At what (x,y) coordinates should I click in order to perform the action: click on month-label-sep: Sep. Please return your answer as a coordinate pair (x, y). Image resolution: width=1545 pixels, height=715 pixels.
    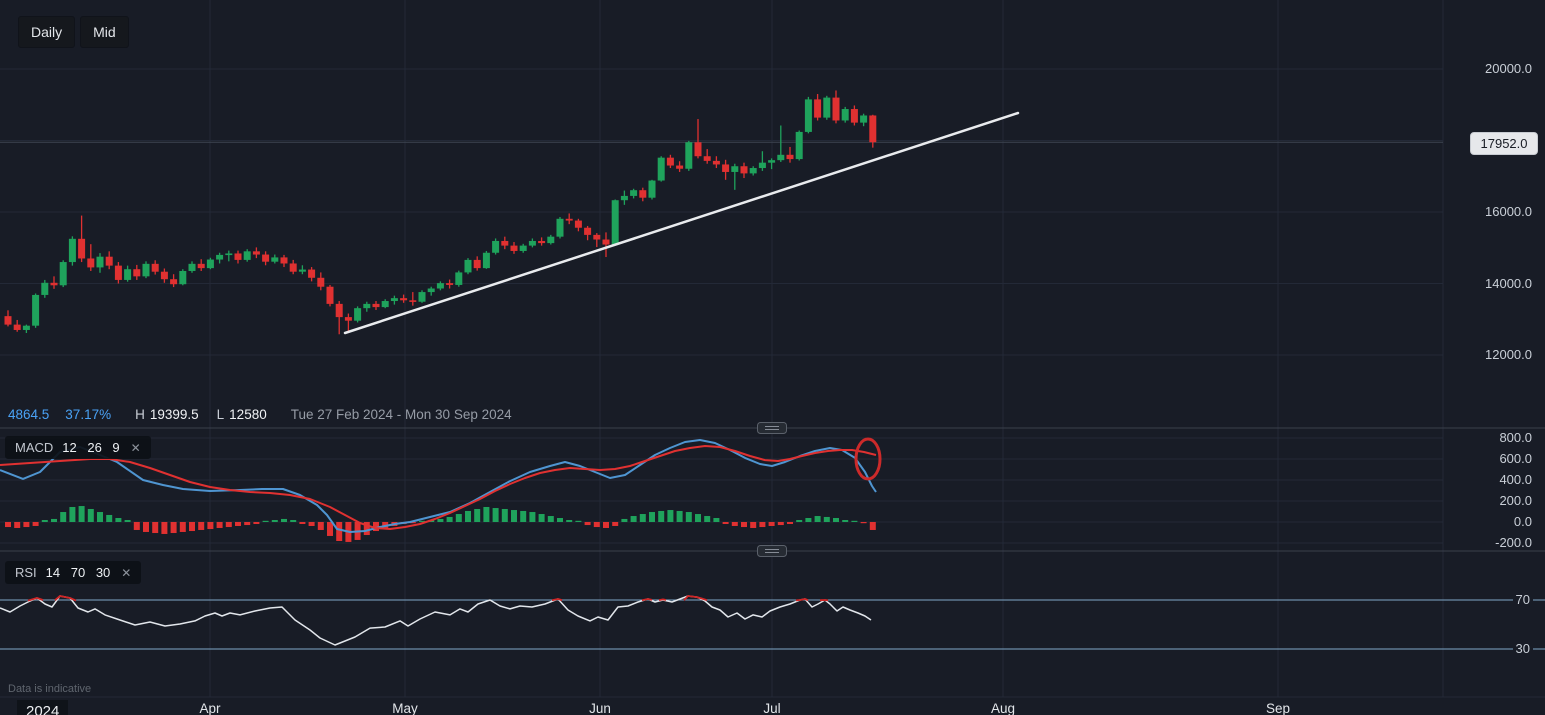
    Looking at the image, I should click on (1278, 708).